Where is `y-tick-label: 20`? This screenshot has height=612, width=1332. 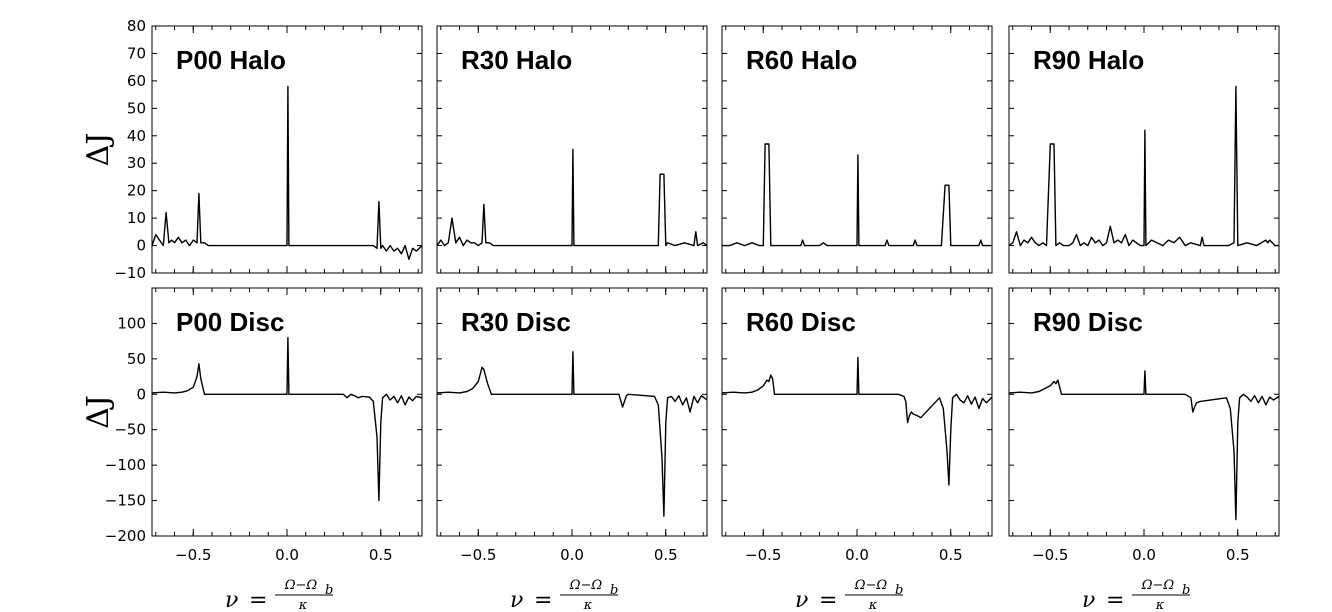
y-tick-label: 20 is located at coordinates (136, 191).